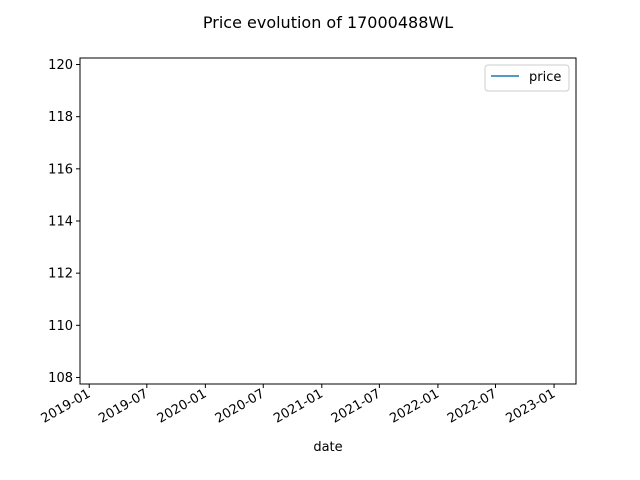 This screenshot has width=640, height=480. What do you see at coordinates (60, 274) in the screenshot?
I see `y-tick-label: 112` at bounding box center [60, 274].